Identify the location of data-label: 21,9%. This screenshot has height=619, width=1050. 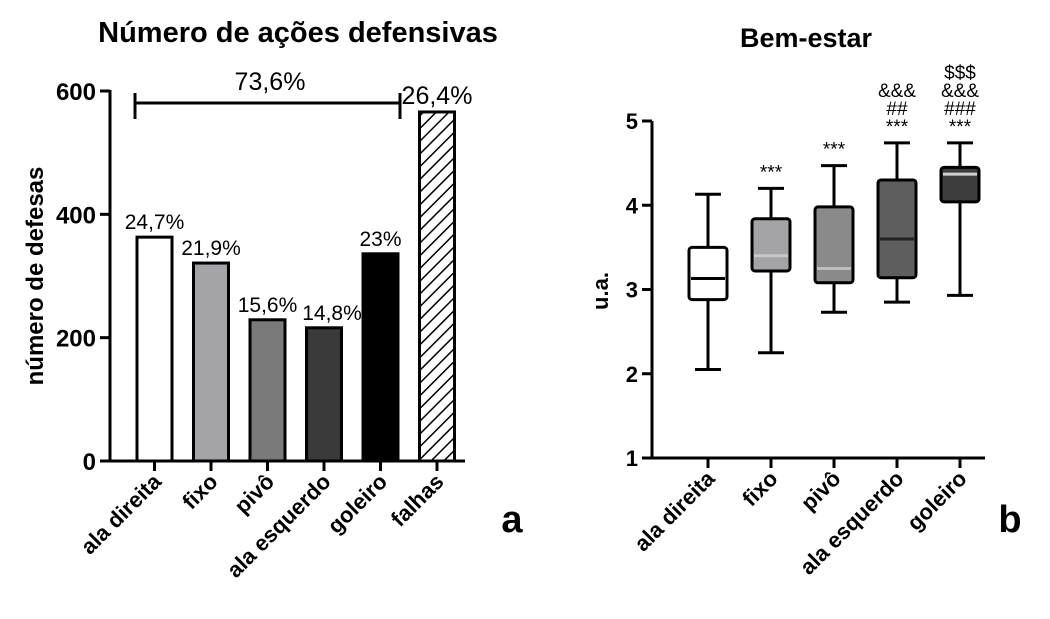
(211, 248).